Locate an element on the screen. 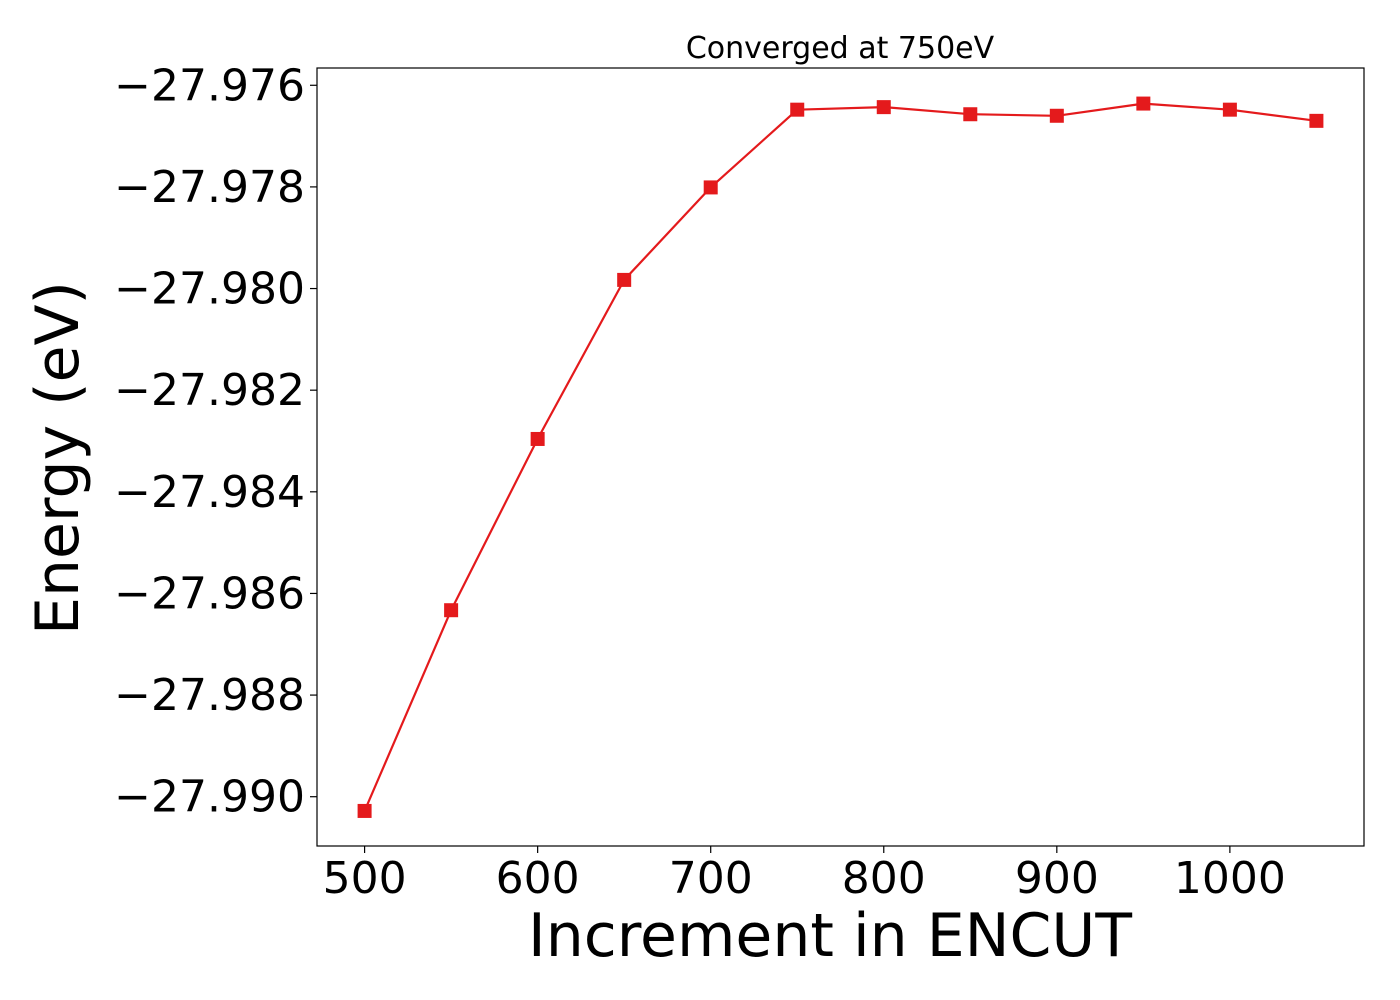  x-tick-label: 1000 is located at coordinates (1230, 878).